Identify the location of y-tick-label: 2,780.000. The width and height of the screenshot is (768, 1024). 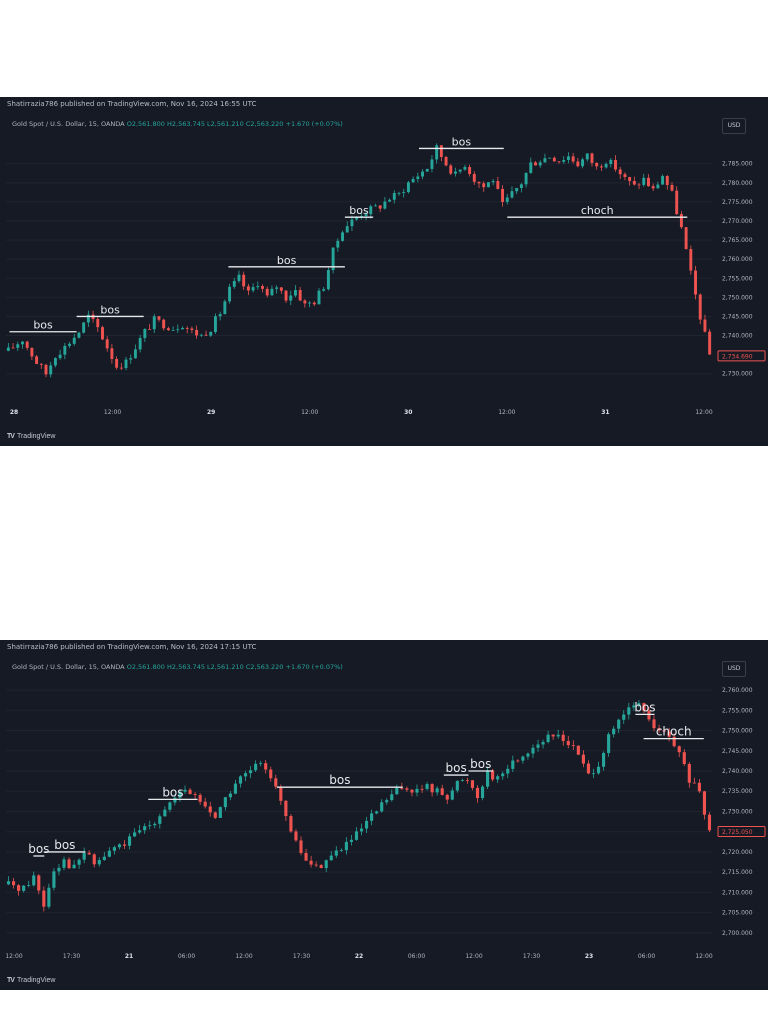
(737, 183).